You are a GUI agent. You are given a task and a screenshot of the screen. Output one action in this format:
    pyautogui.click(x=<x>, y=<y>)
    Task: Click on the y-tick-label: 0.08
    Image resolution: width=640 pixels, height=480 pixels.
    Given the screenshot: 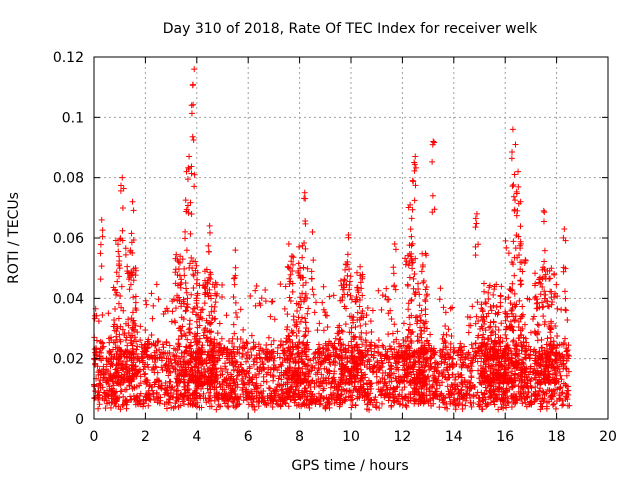 What is the action you would take?
    pyautogui.click(x=68, y=179)
    